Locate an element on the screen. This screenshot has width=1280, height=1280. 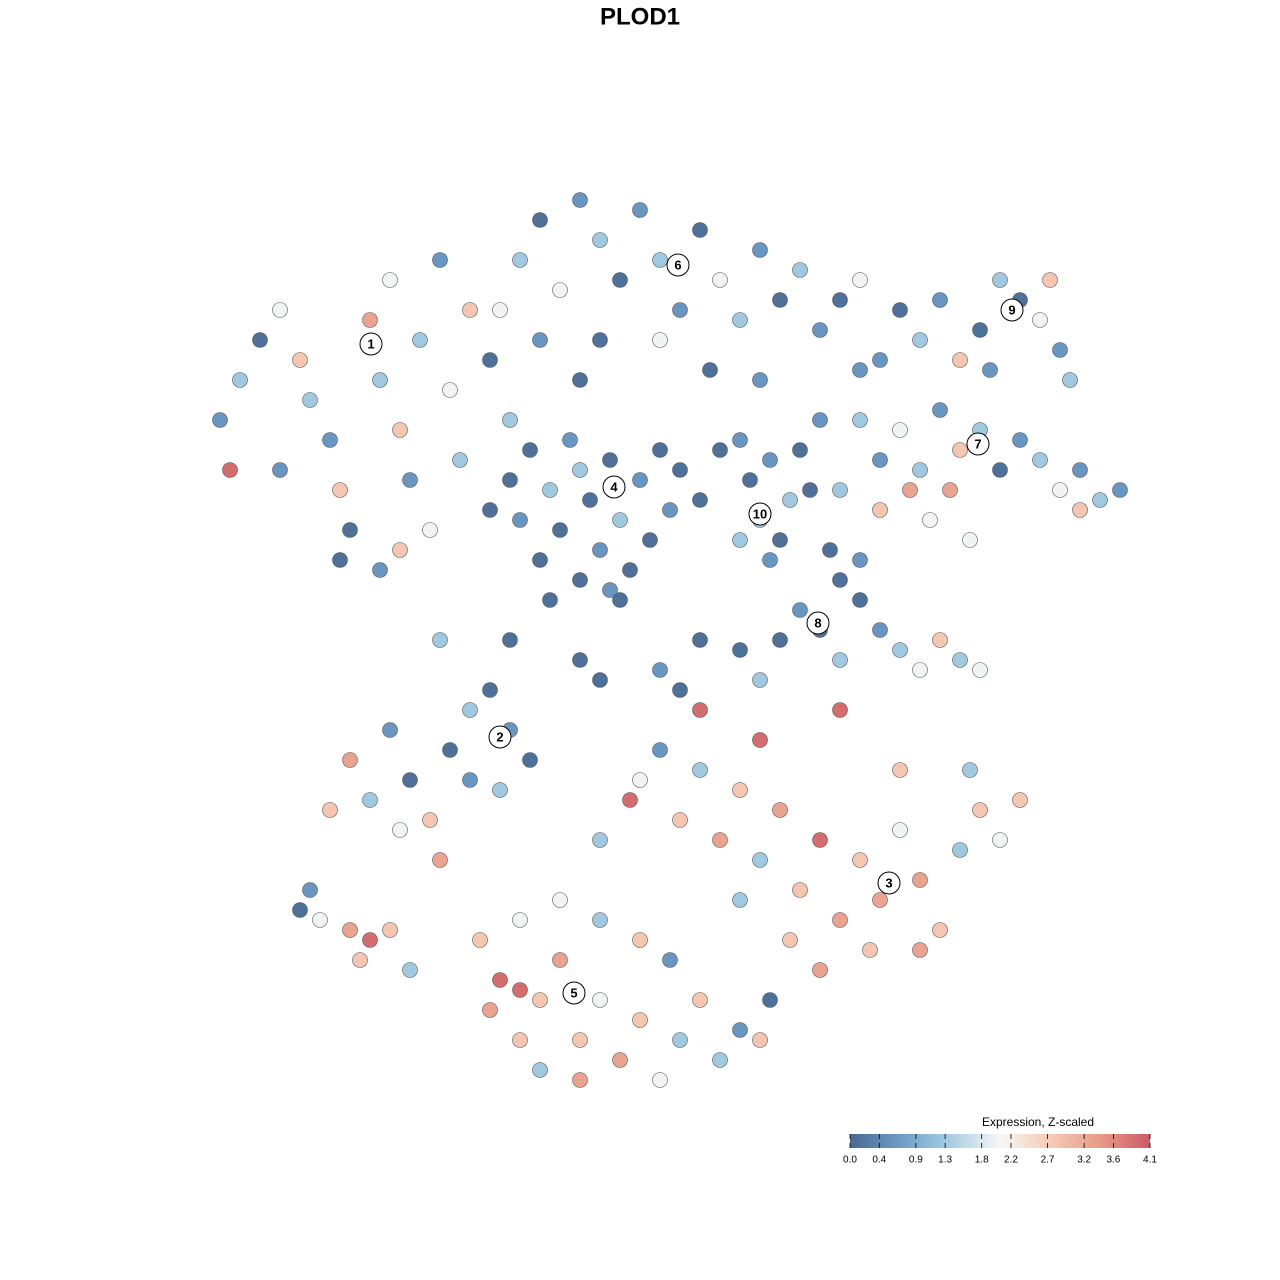
cluster-label: 8 is located at coordinates (818, 623).